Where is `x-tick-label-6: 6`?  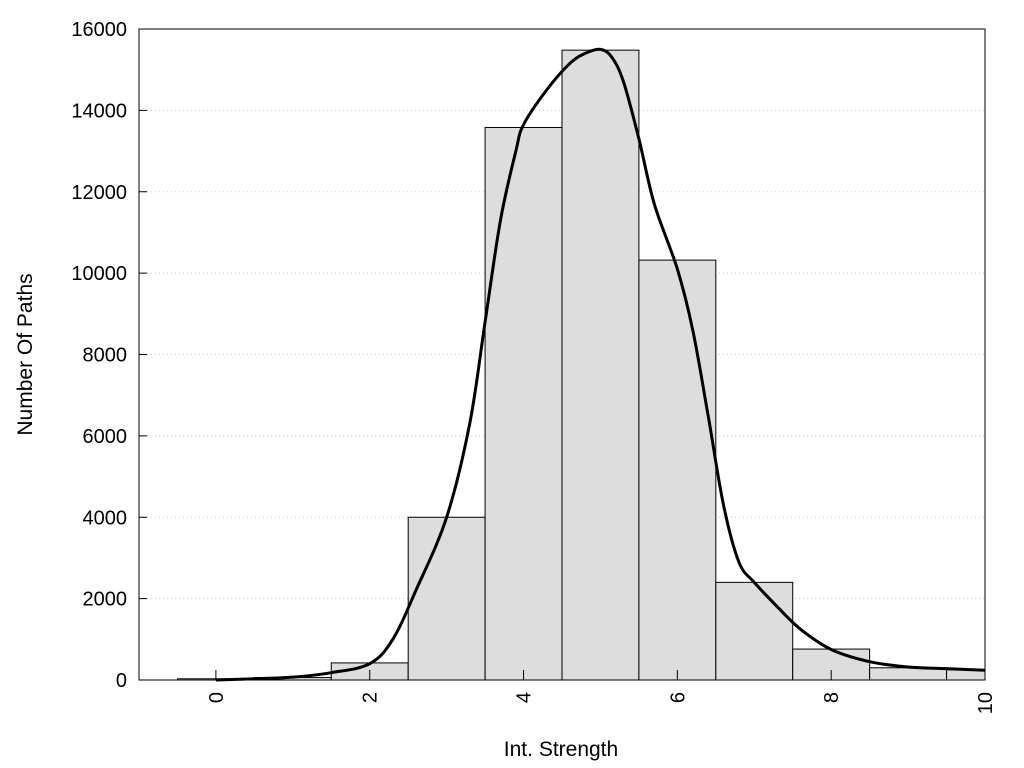
x-tick-label-6: 6 is located at coordinates (678, 697).